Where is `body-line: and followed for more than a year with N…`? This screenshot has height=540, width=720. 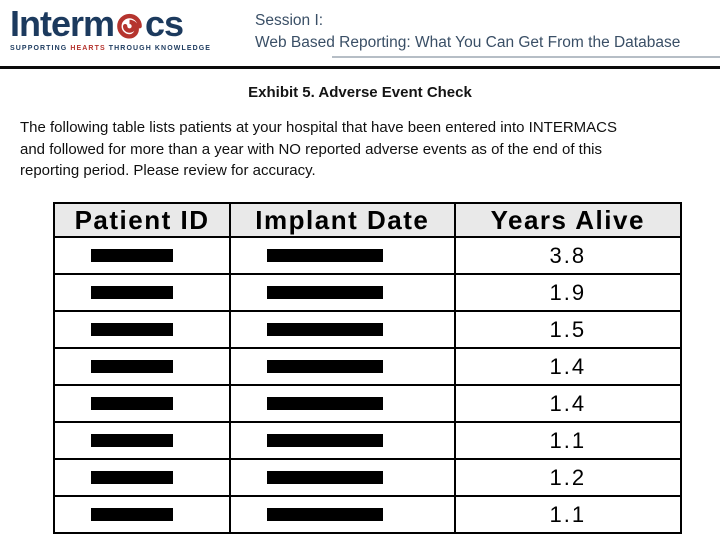 body-line: and followed for more than a year with N… is located at coordinates (311, 149).